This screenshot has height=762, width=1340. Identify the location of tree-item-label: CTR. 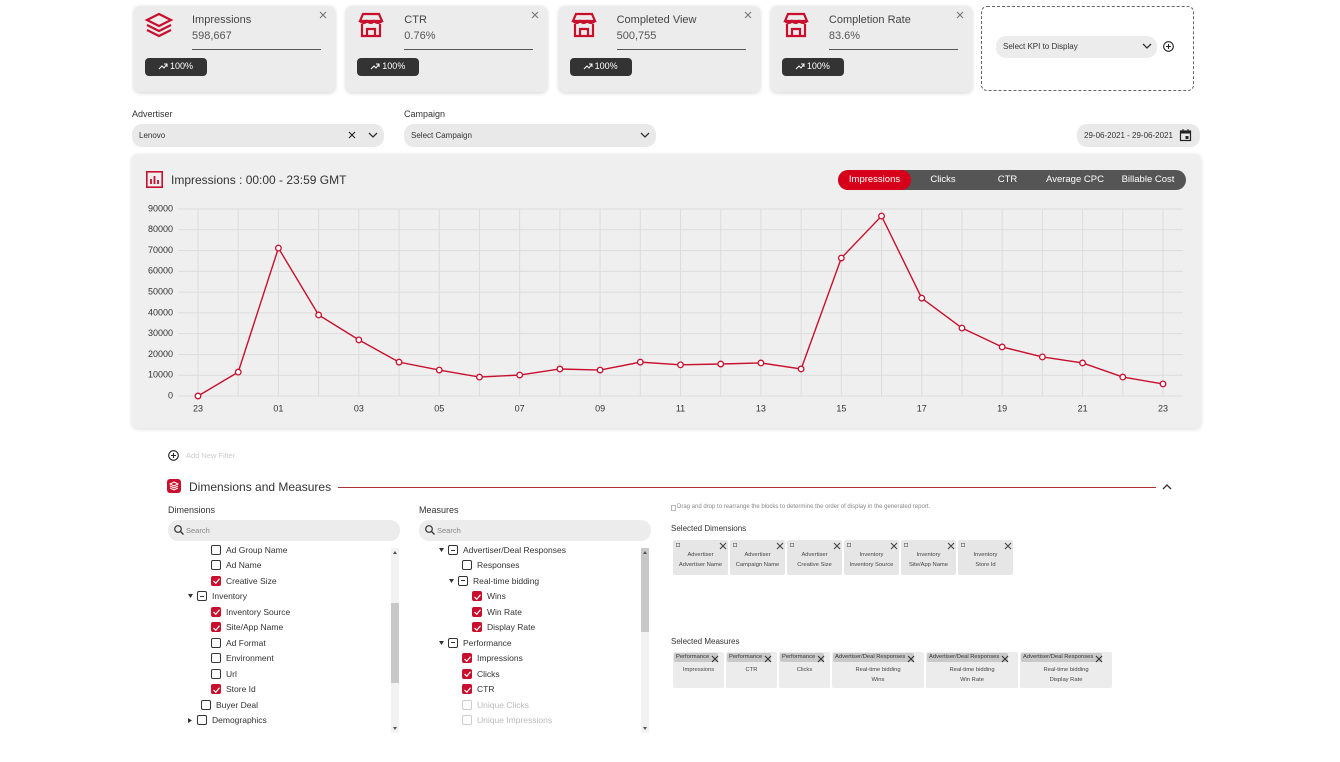
(486, 689).